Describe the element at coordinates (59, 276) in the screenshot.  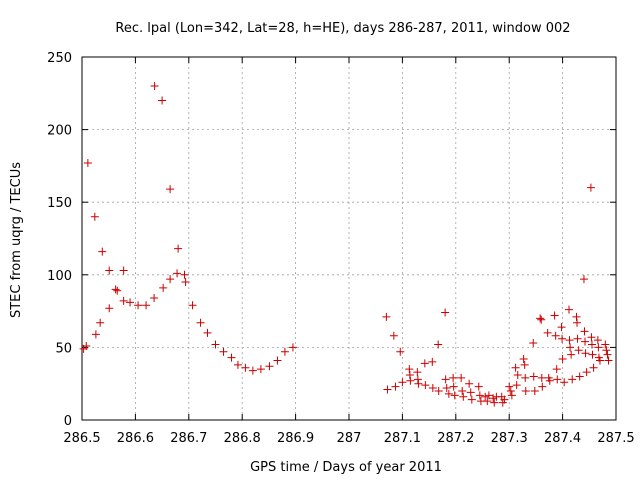
I see `y-tick-label: 100` at that location.